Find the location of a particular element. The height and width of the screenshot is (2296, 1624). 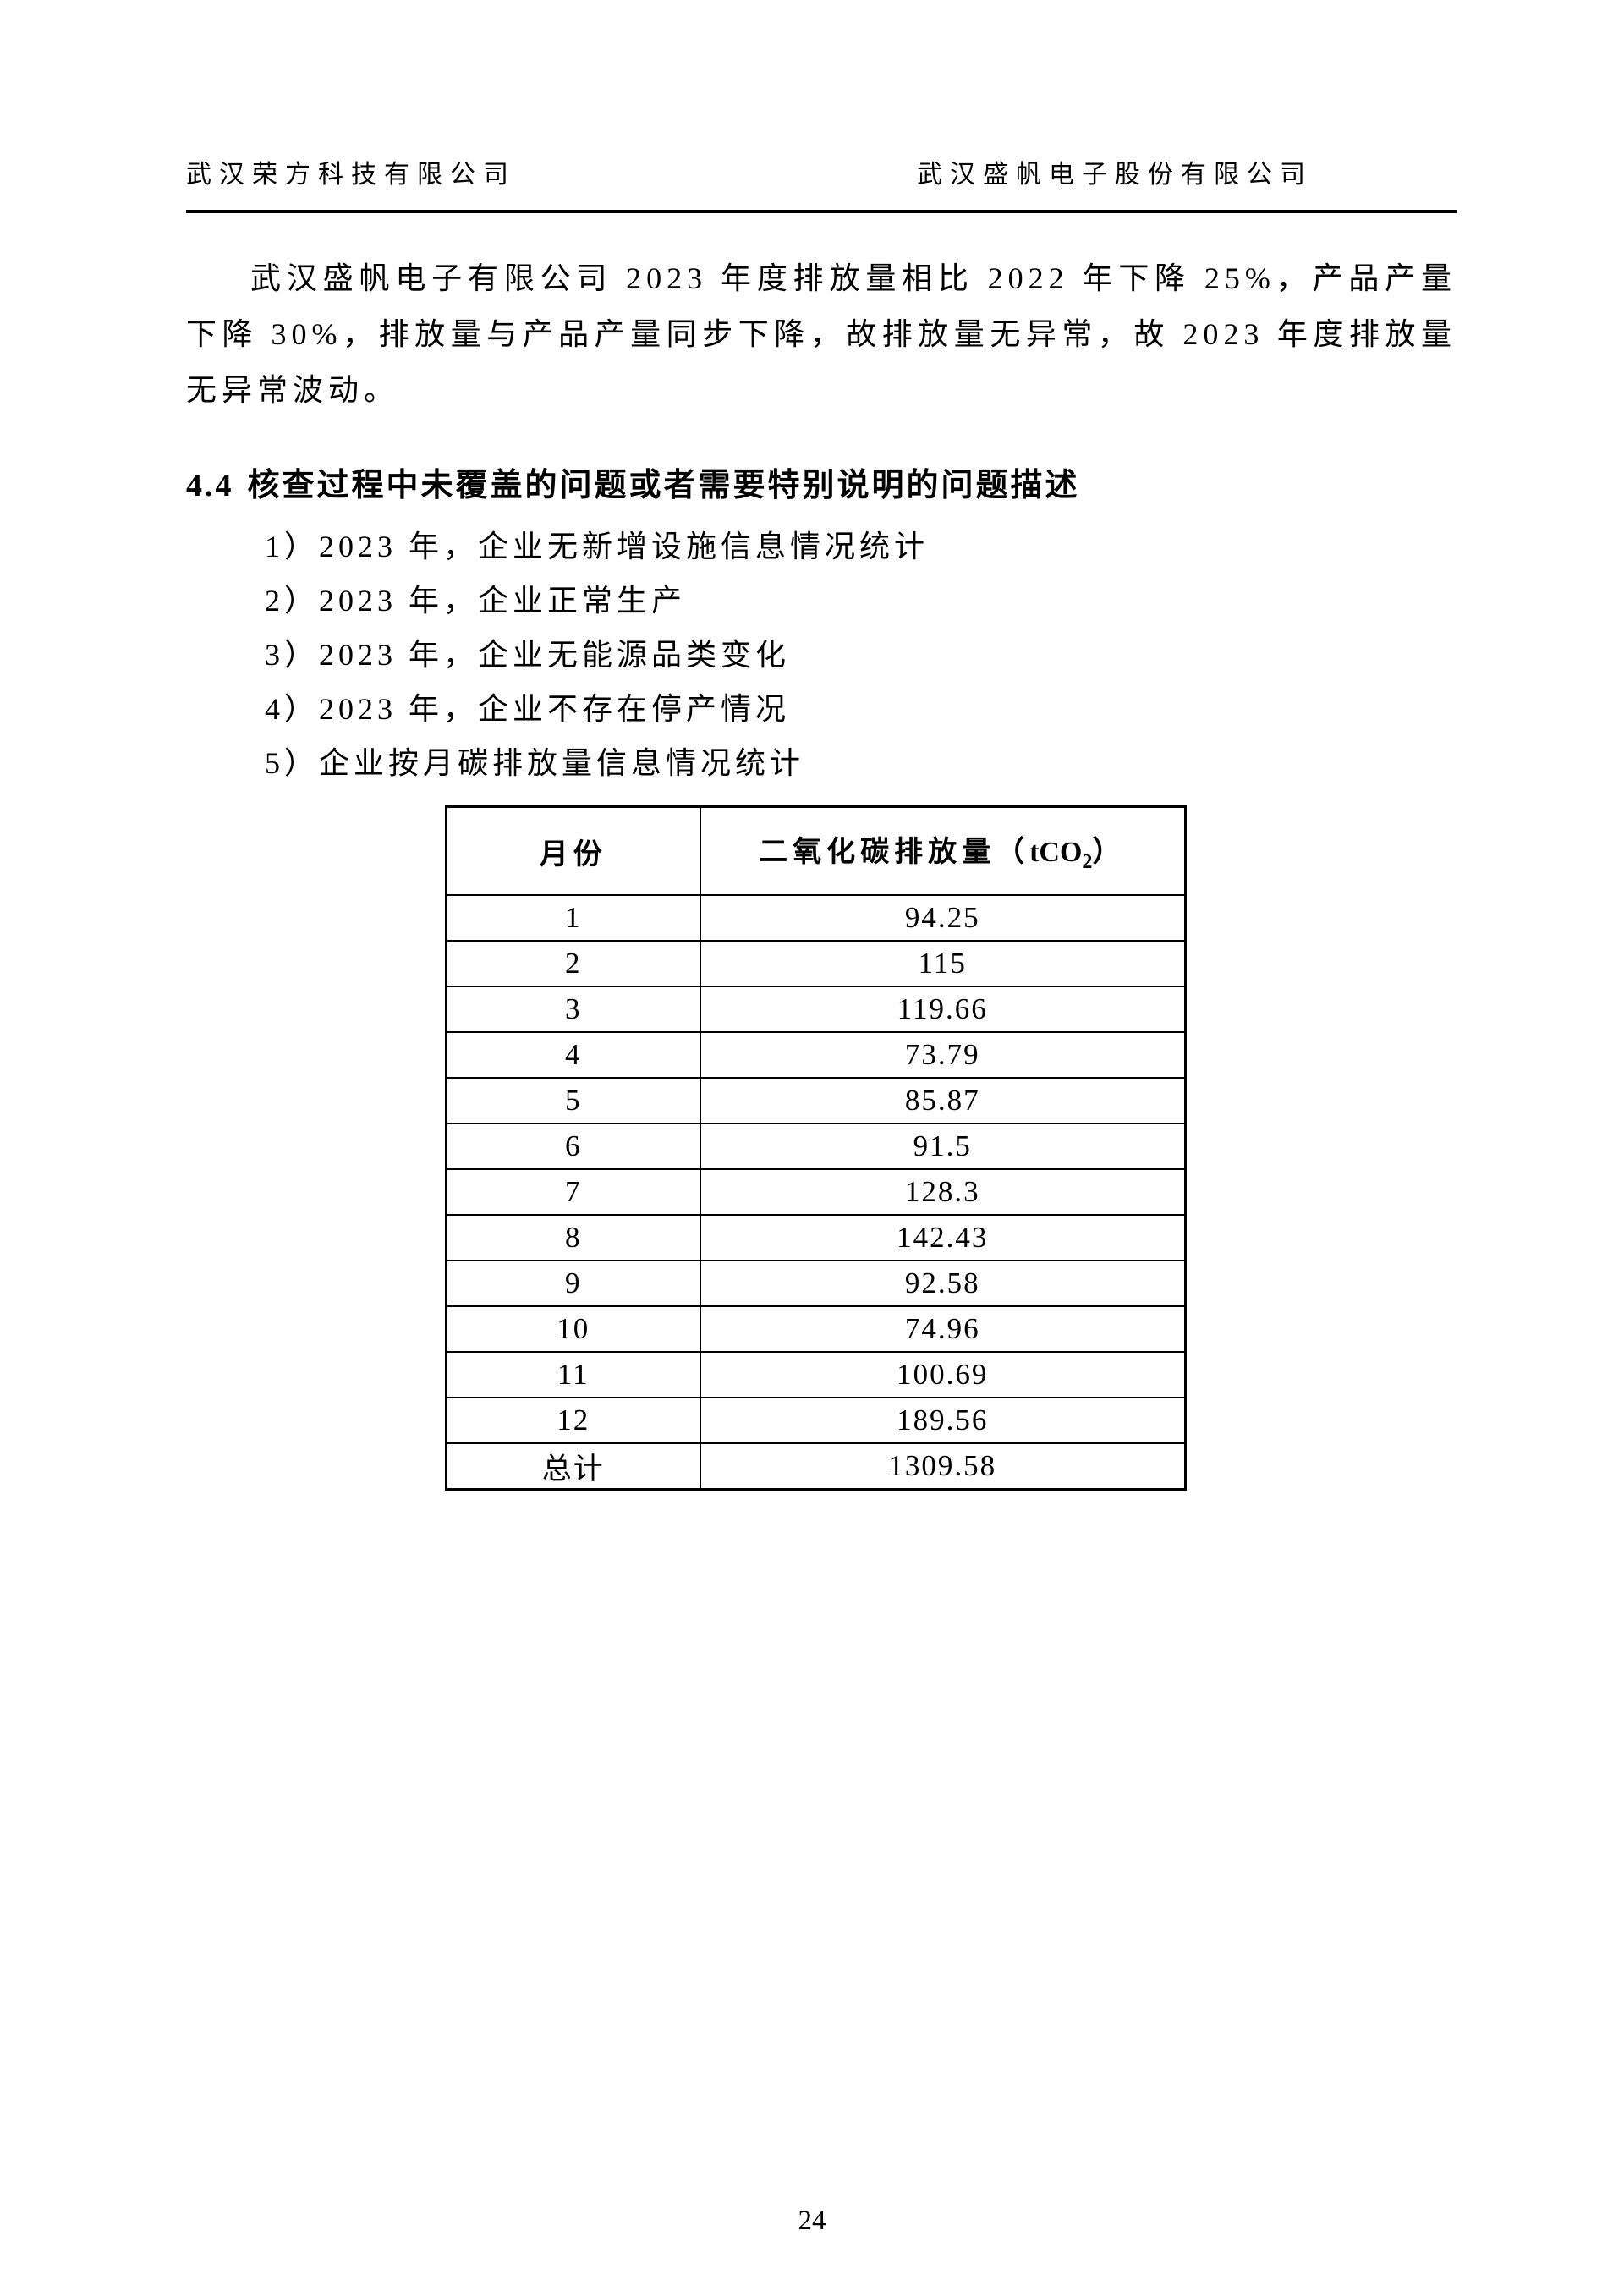

section-number: 4.4 is located at coordinates (210, 485).